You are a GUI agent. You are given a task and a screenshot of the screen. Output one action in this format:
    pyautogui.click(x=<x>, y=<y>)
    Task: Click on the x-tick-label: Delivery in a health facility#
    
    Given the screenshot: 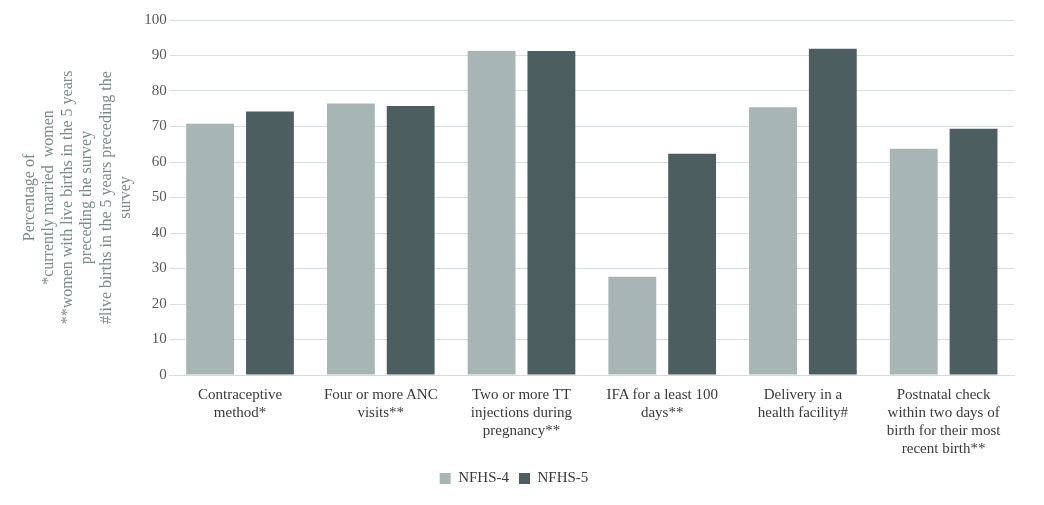 What is the action you would take?
    pyautogui.click(x=803, y=402)
    